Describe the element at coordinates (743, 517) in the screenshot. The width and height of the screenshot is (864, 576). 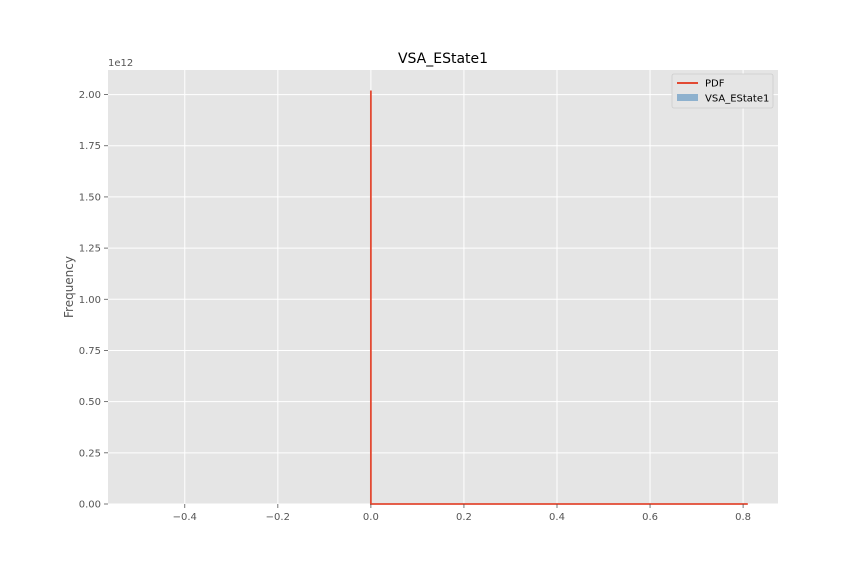
I see `x-tick-label: 0.8` at that location.